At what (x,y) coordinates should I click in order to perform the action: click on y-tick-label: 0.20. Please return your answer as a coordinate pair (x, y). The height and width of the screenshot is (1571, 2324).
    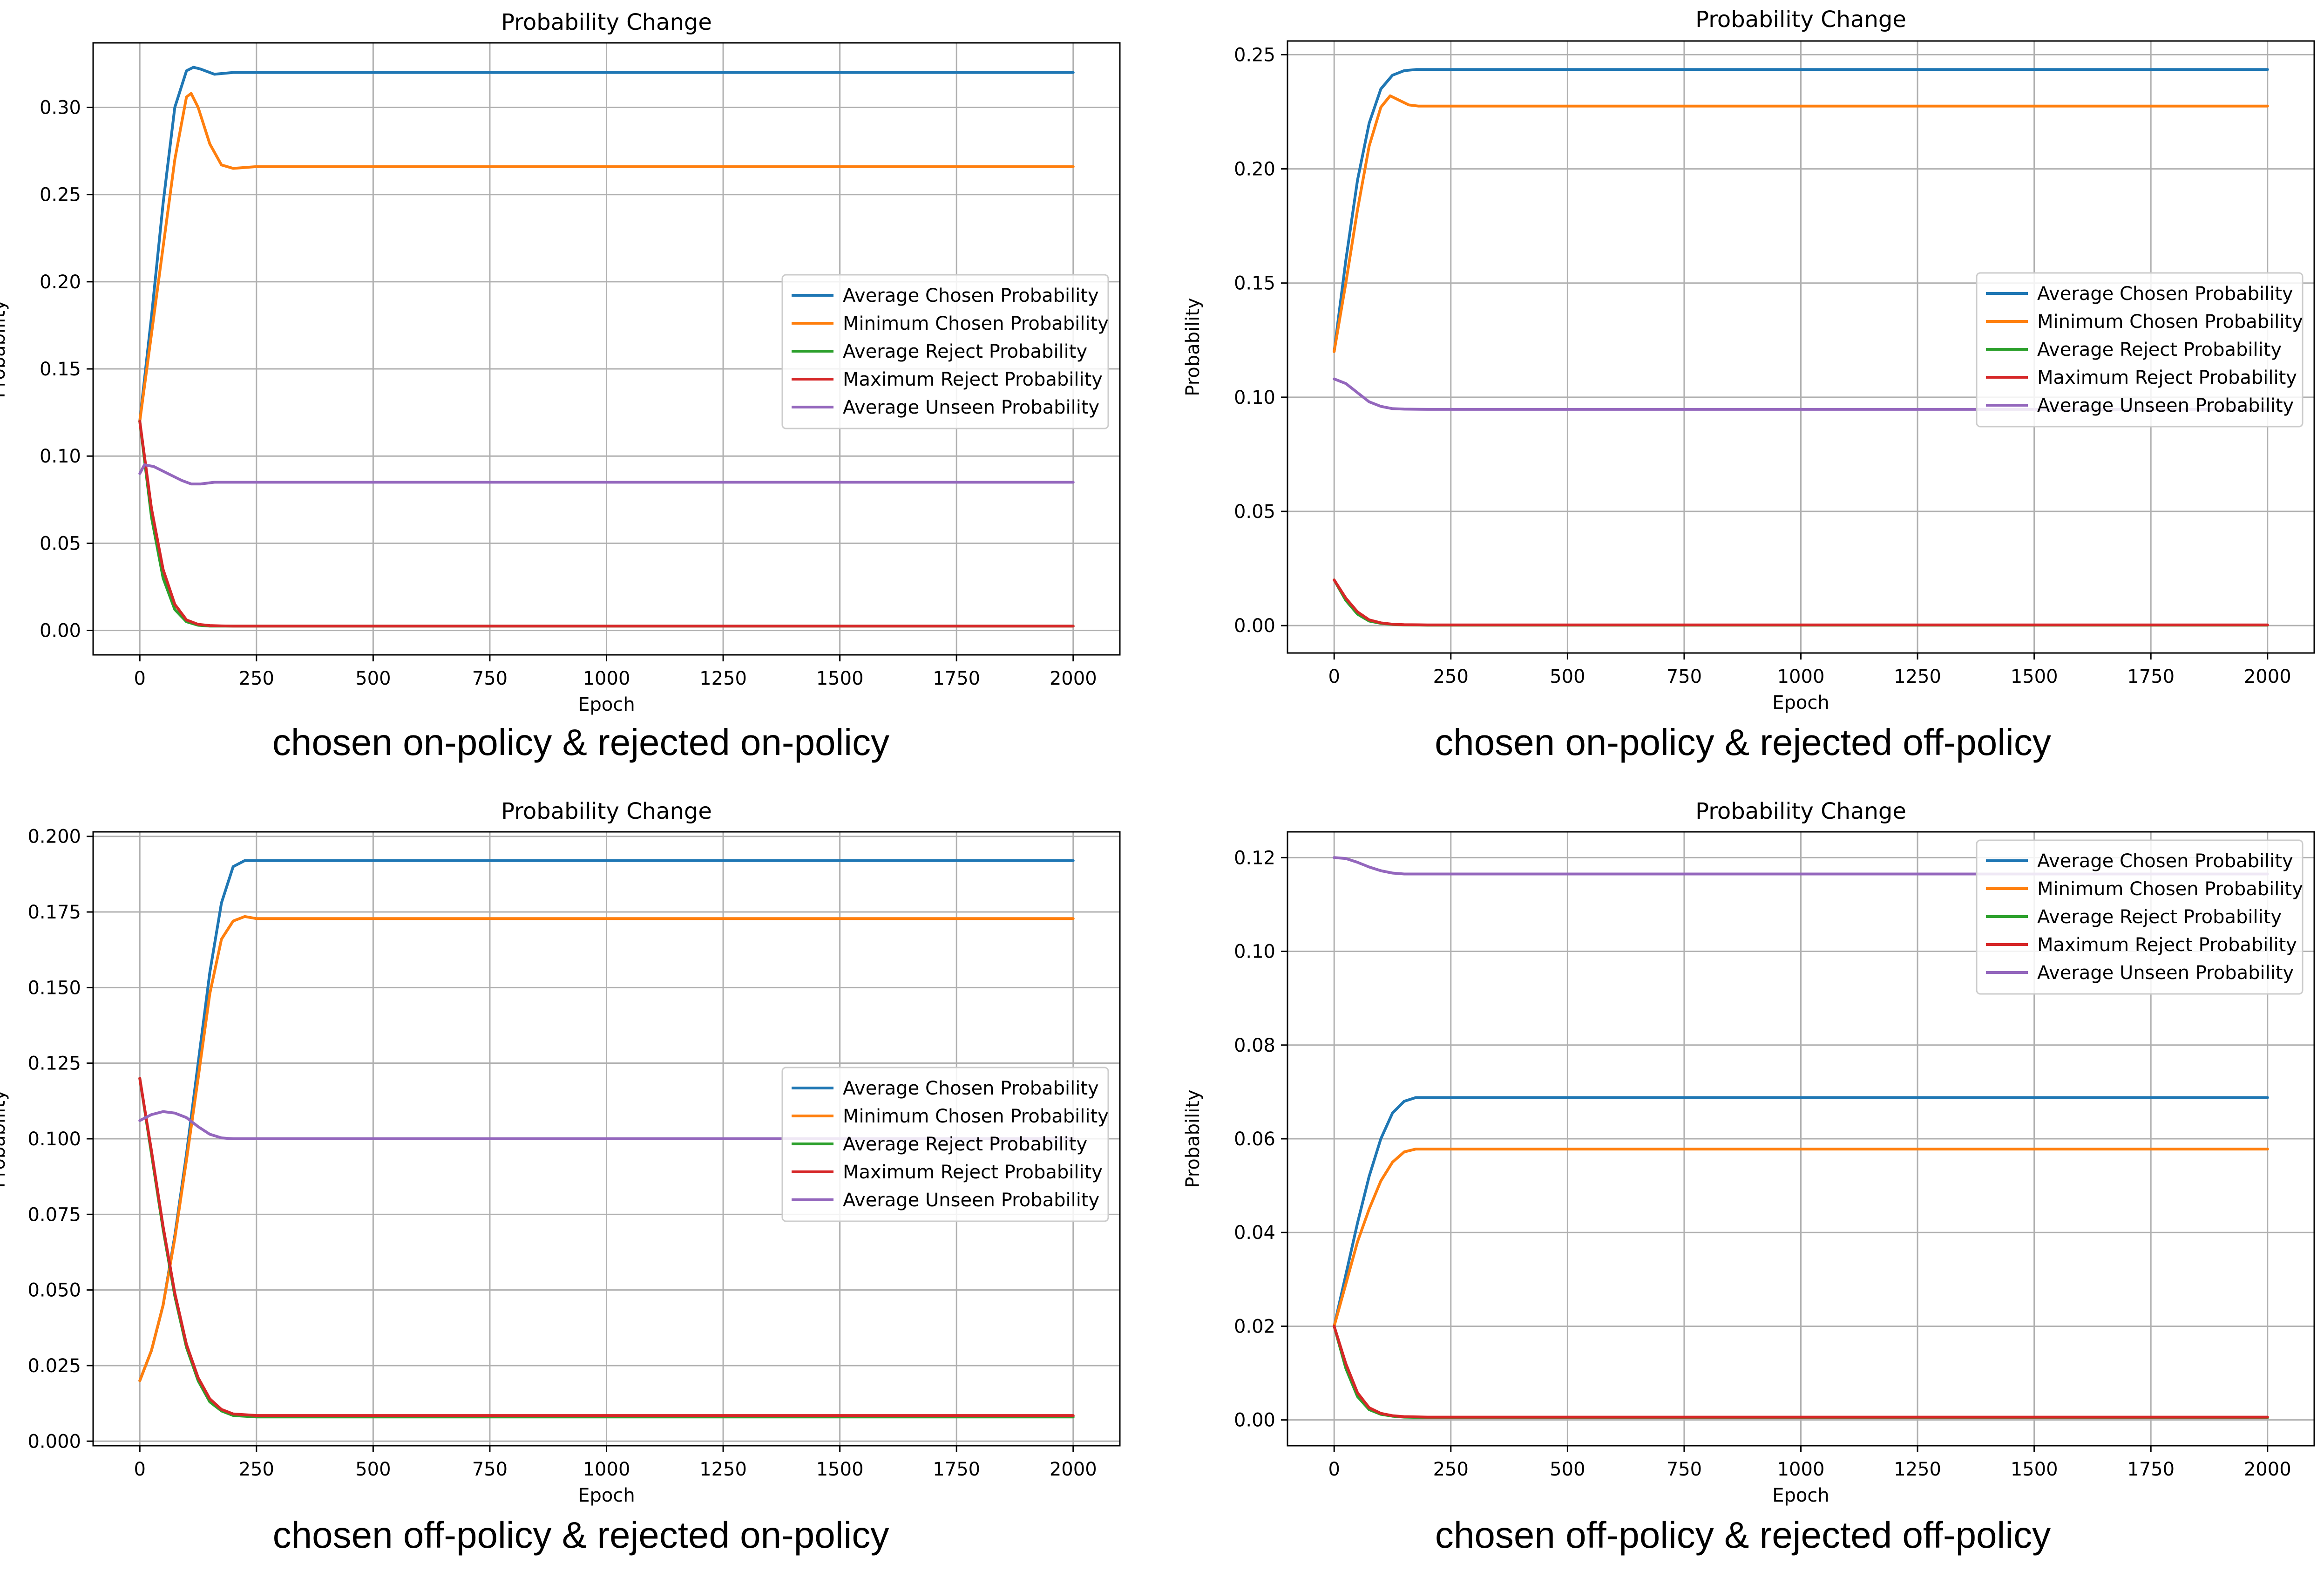
    Looking at the image, I should click on (1254, 170).